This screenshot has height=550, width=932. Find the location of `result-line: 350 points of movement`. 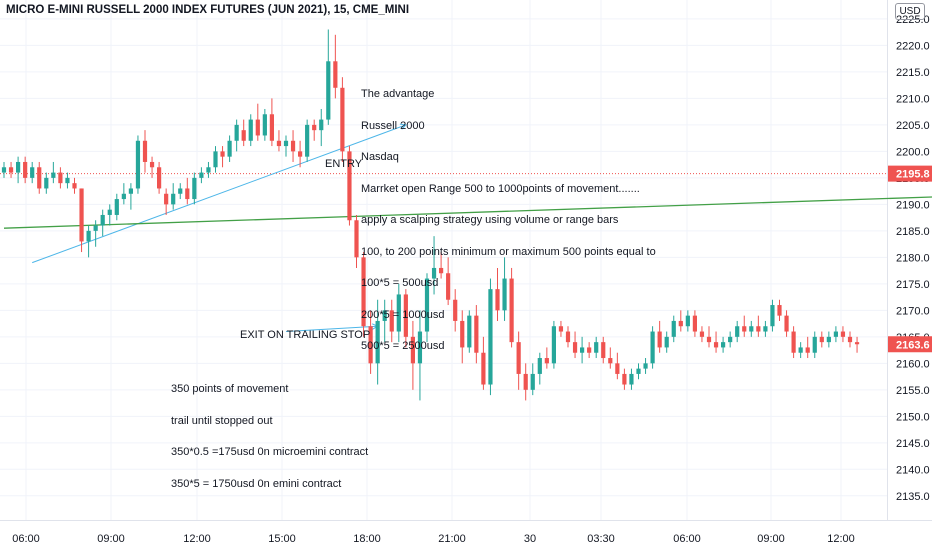

result-line: 350 points of movement is located at coordinates (230, 389).